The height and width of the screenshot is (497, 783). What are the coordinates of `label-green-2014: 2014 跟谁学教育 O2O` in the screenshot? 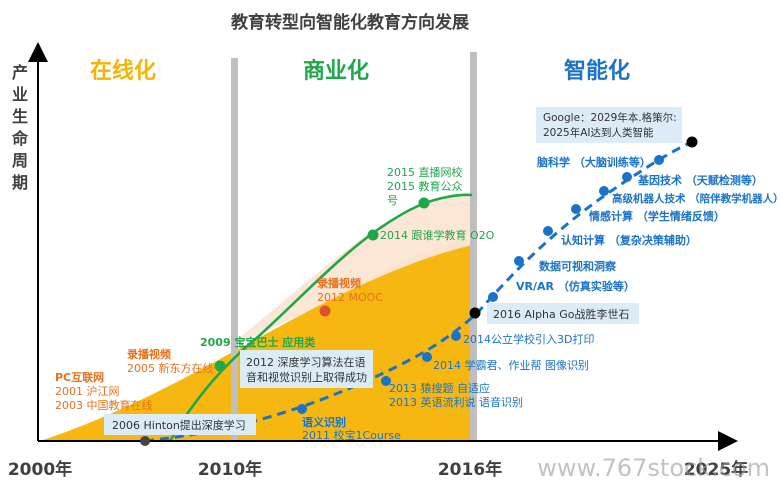 It's located at (437, 235).